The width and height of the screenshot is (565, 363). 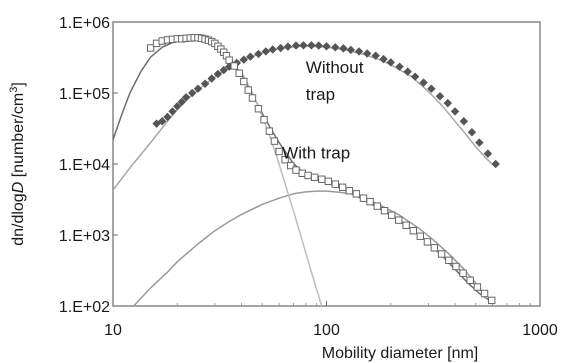 I want to click on y-tick-label: 1.E+05, so click(x=84, y=94).